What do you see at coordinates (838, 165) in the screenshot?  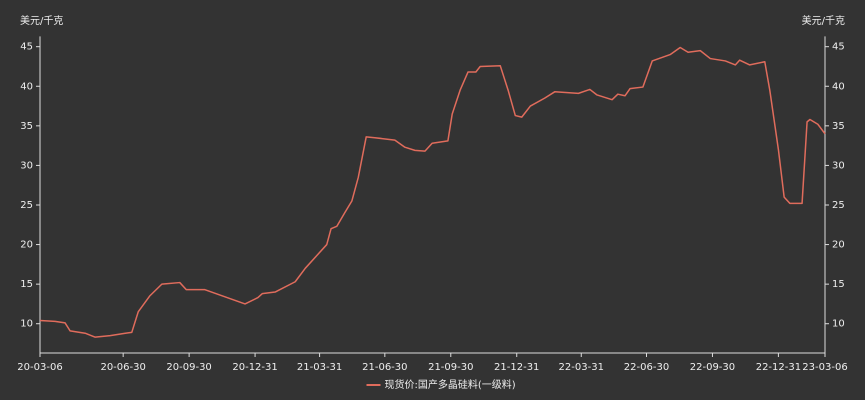 I see `y2-tick-label: 30` at bounding box center [838, 165].